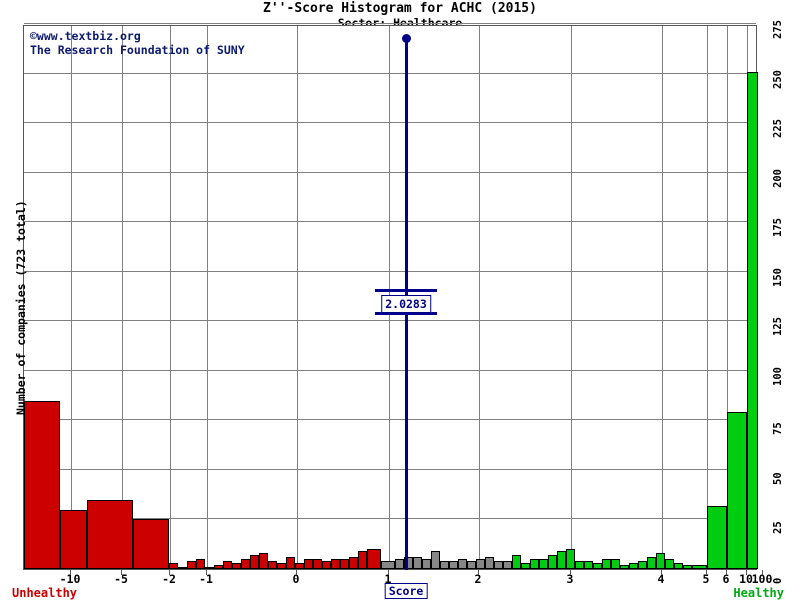  I want to click on y-axis-tick-label: 0, so click(778, 580).